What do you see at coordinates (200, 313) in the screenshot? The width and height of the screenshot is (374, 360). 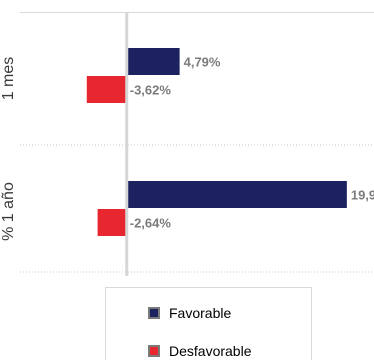 I see `legend-label-favorable: Favorable` at bounding box center [200, 313].